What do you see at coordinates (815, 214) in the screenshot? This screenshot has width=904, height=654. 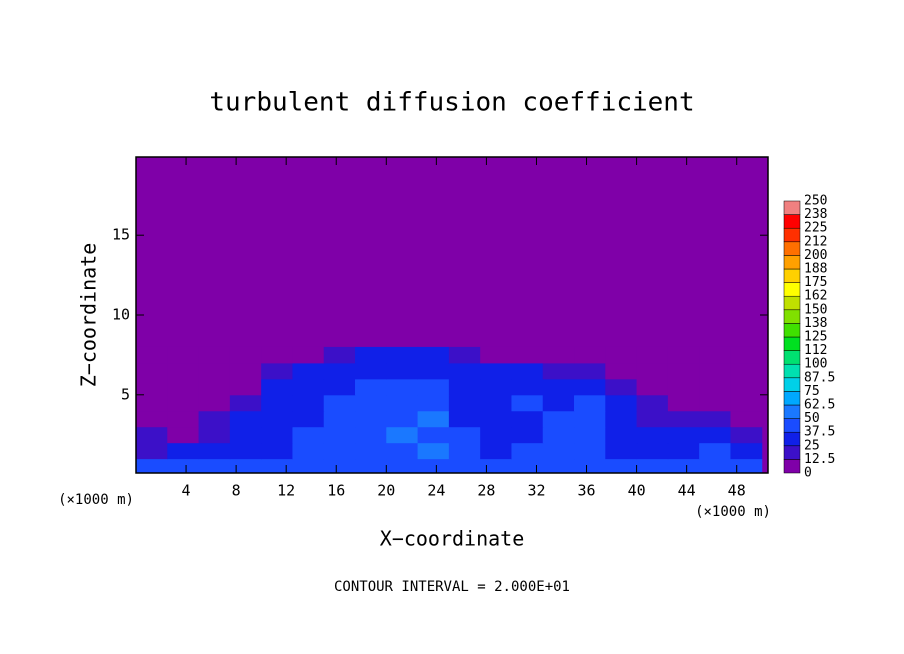 I see `colorbar-label: 238` at bounding box center [815, 214].